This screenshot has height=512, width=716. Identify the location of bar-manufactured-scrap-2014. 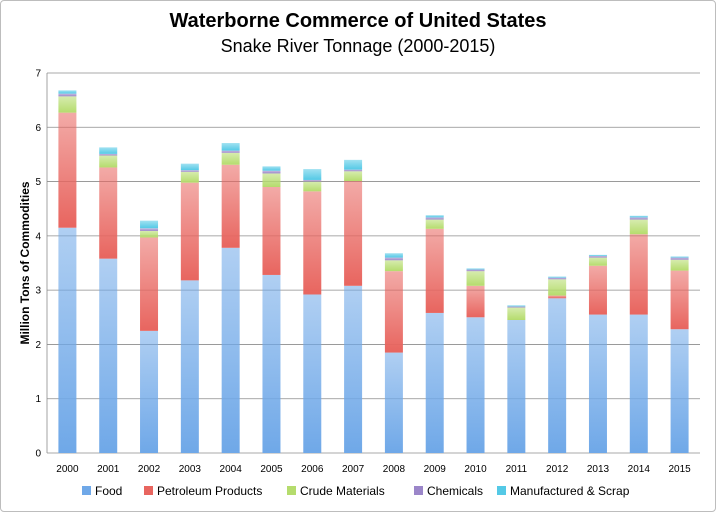
(638, 216).